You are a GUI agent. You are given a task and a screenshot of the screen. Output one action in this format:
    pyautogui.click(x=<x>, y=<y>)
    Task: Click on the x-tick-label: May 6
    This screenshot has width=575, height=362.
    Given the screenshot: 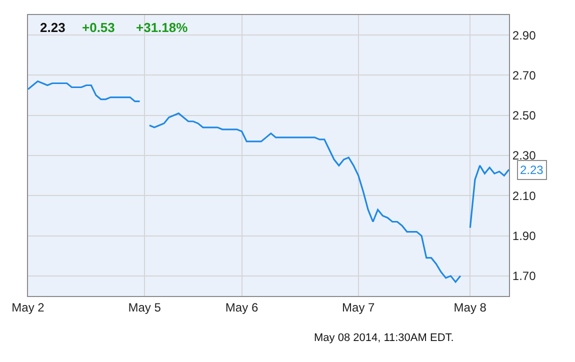 What is the action you would take?
    pyautogui.click(x=241, y=307)
    